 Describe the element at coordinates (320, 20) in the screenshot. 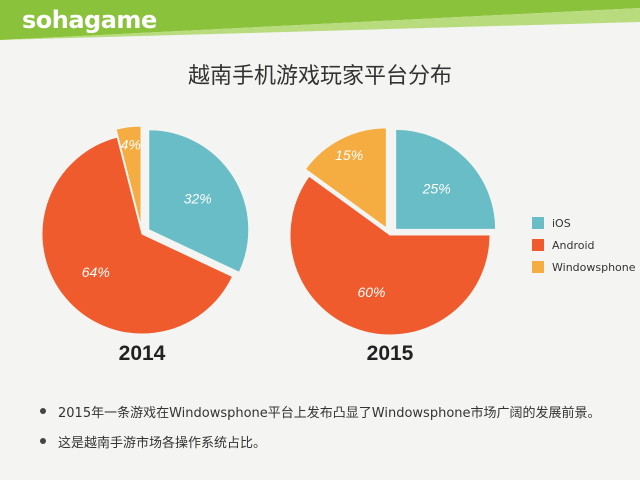

I see `header-bar` at that location.